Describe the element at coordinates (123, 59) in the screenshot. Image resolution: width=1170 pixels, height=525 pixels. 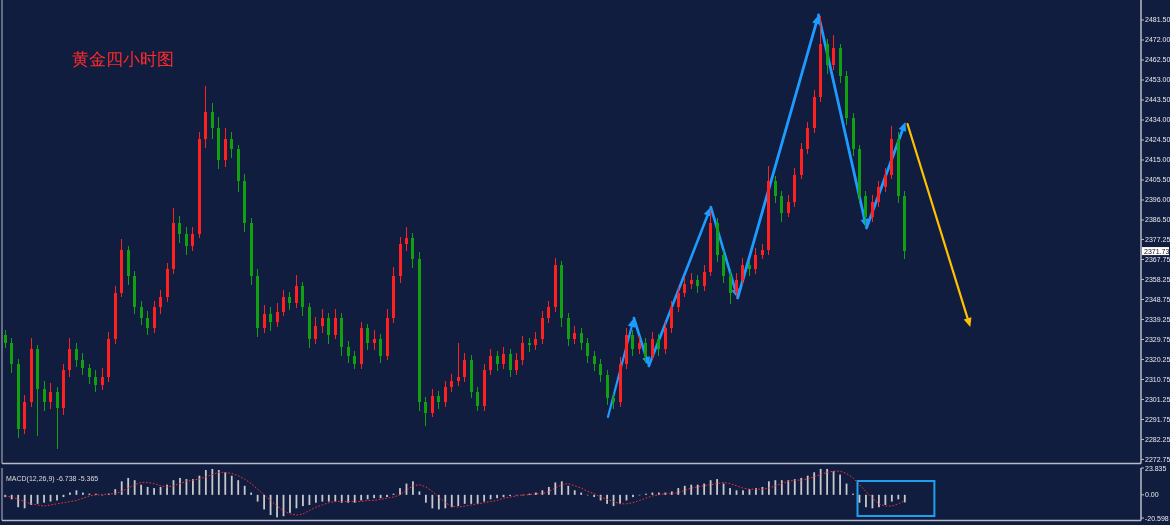
I see `text: 黄金四小时图` at that location.